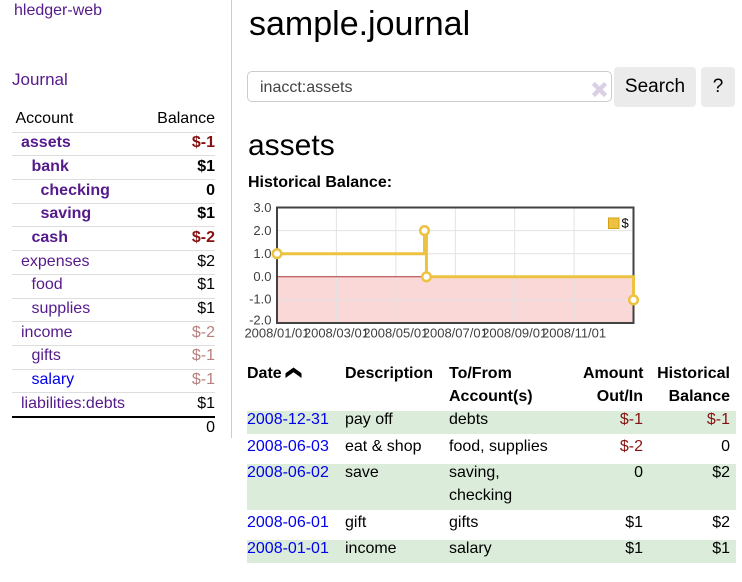 This screenshot has height=582, width=742. I want to click on svg-text: -1.0, so click(260, 298).